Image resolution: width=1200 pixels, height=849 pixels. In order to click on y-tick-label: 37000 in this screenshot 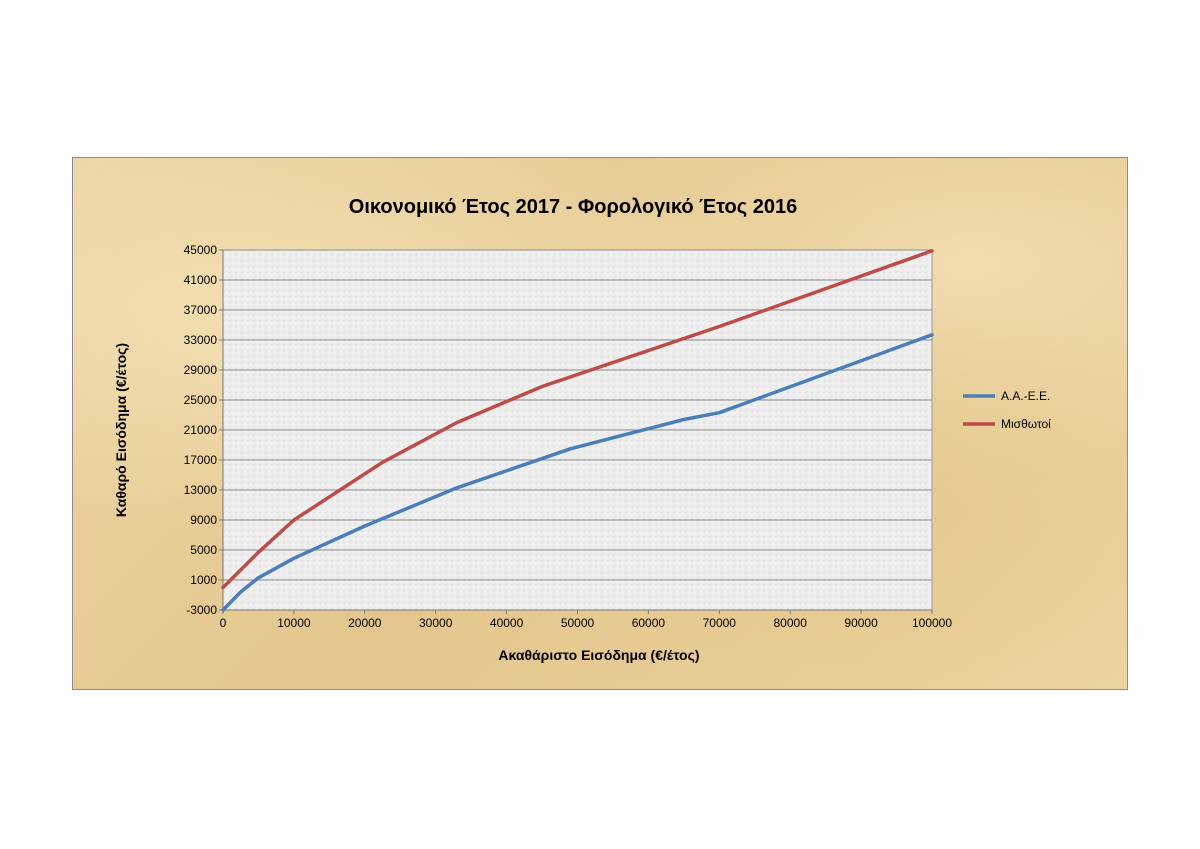, I will do `click(201, 310)`.